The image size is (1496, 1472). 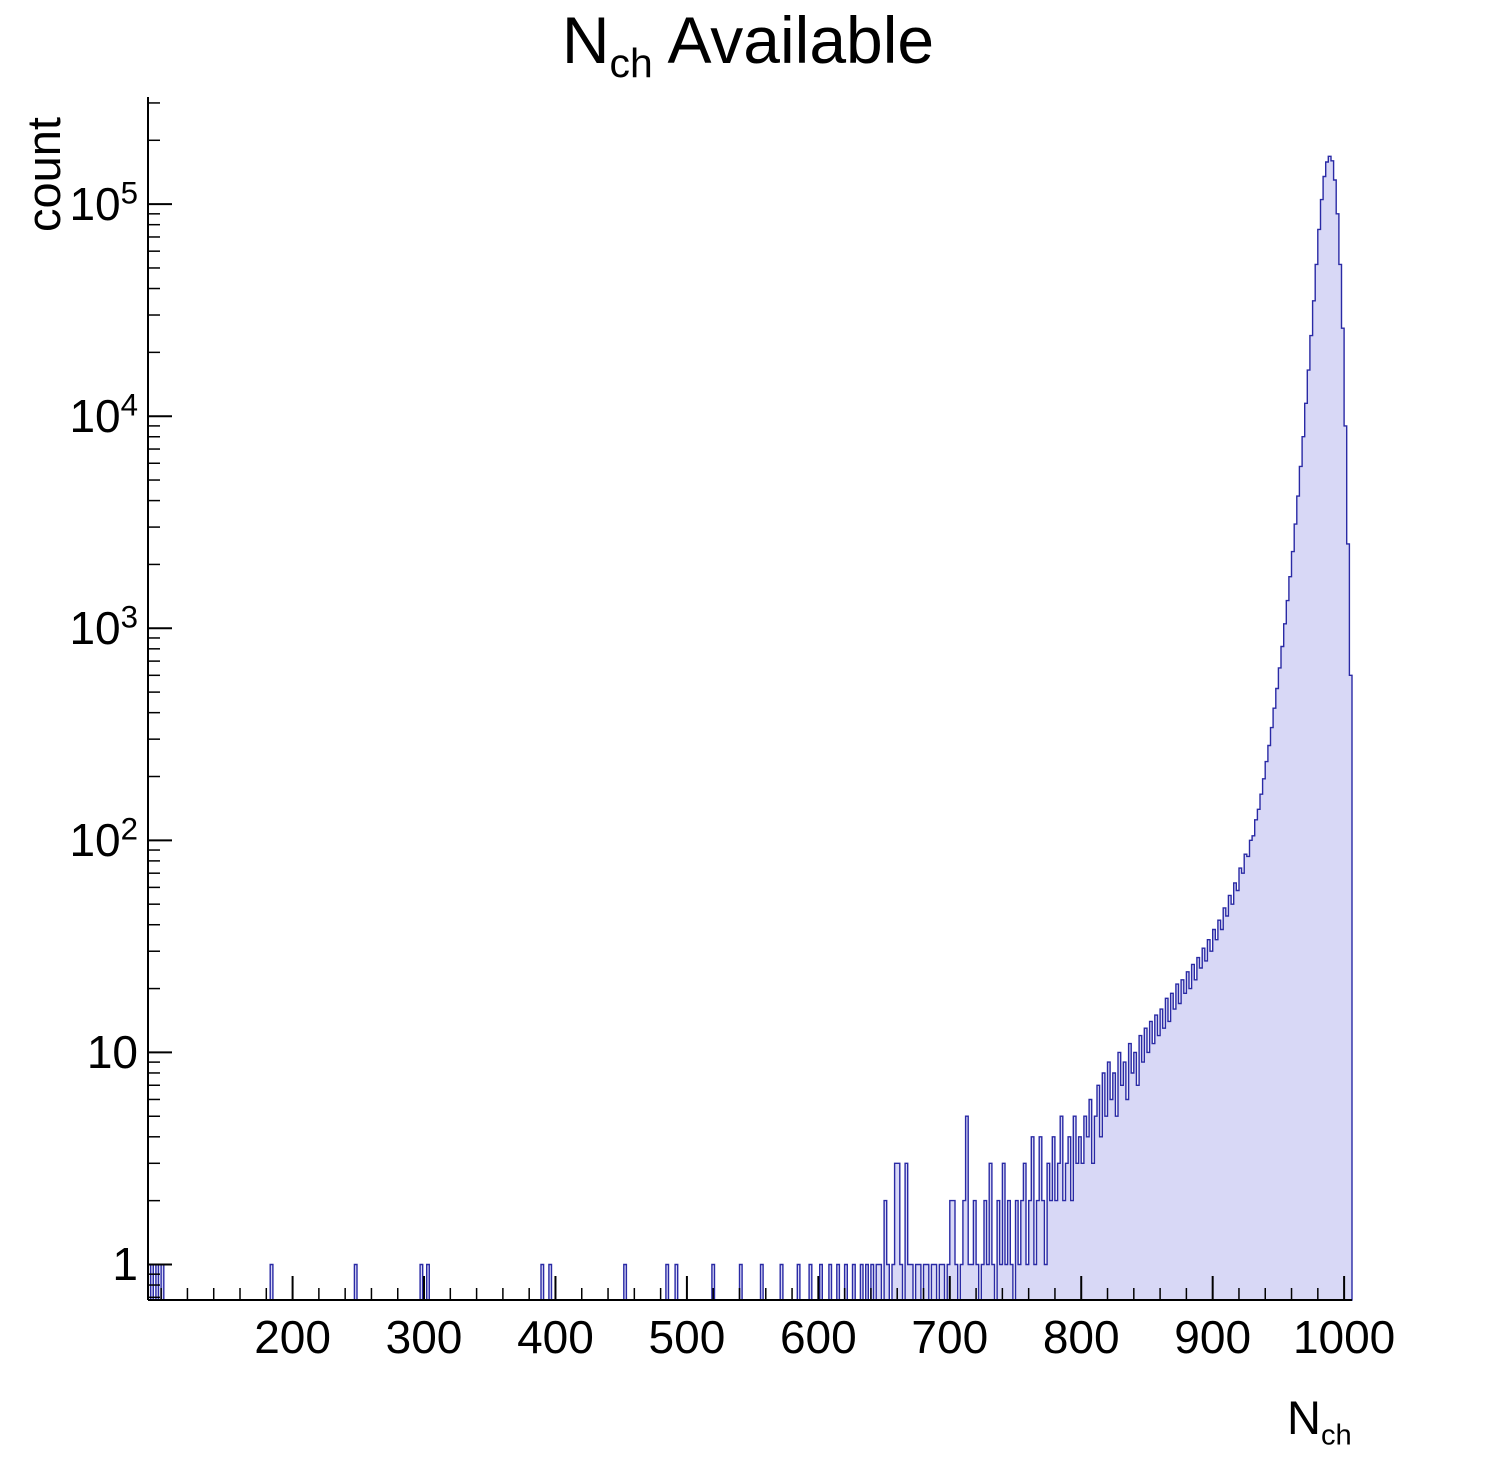 I want to click on x-tick-label: 300, so click(x=424, y=1337).